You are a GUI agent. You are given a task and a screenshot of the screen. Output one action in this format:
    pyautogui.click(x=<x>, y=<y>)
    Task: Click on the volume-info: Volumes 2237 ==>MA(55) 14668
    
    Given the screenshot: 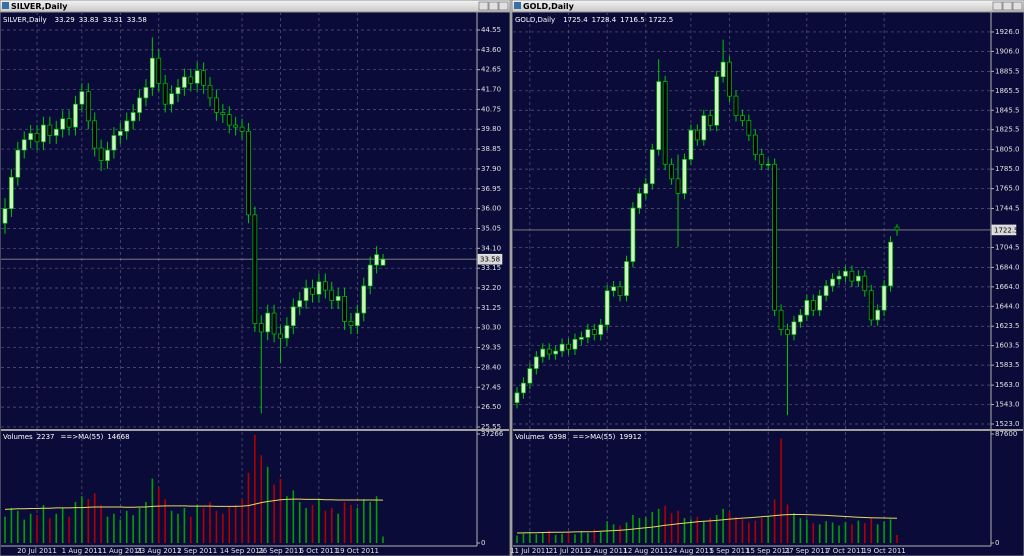 What is the action you would take?
    pyautogui.click(x=66, y=437)
    